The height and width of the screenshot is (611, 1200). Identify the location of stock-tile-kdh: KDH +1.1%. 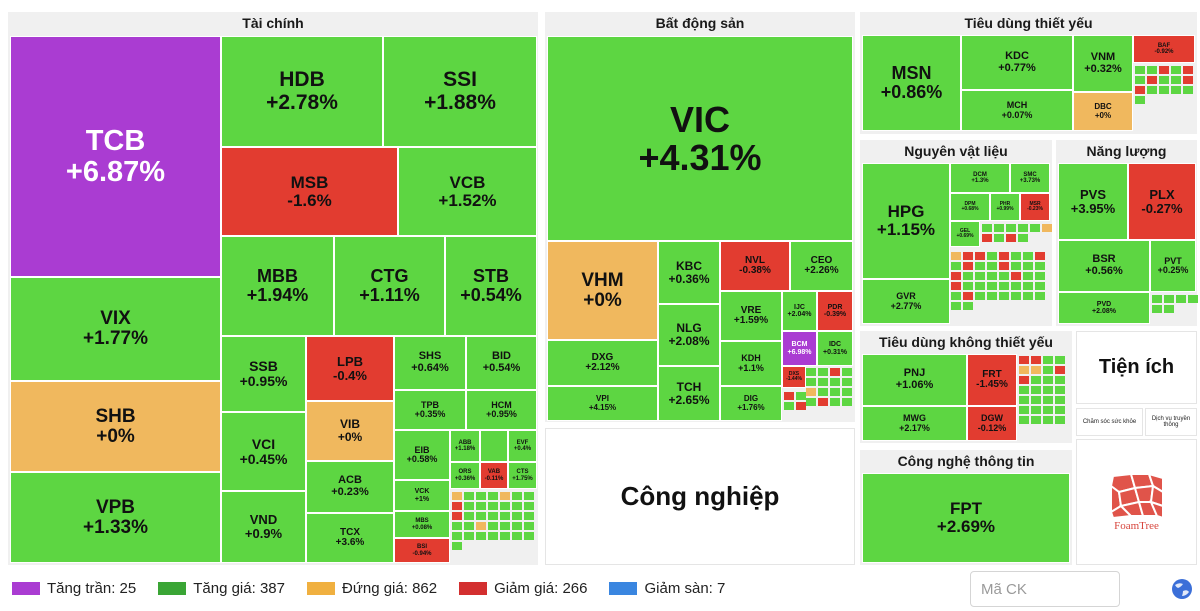
(751, 363).